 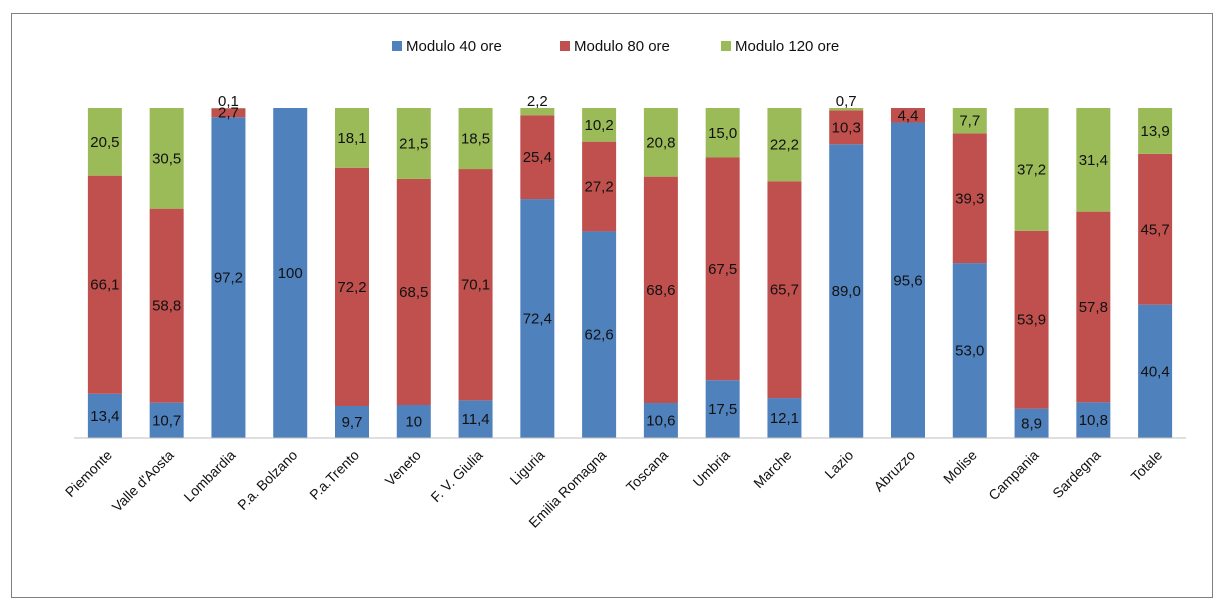 I want to click on data-label: 66,1, so click(x=104, y=285).